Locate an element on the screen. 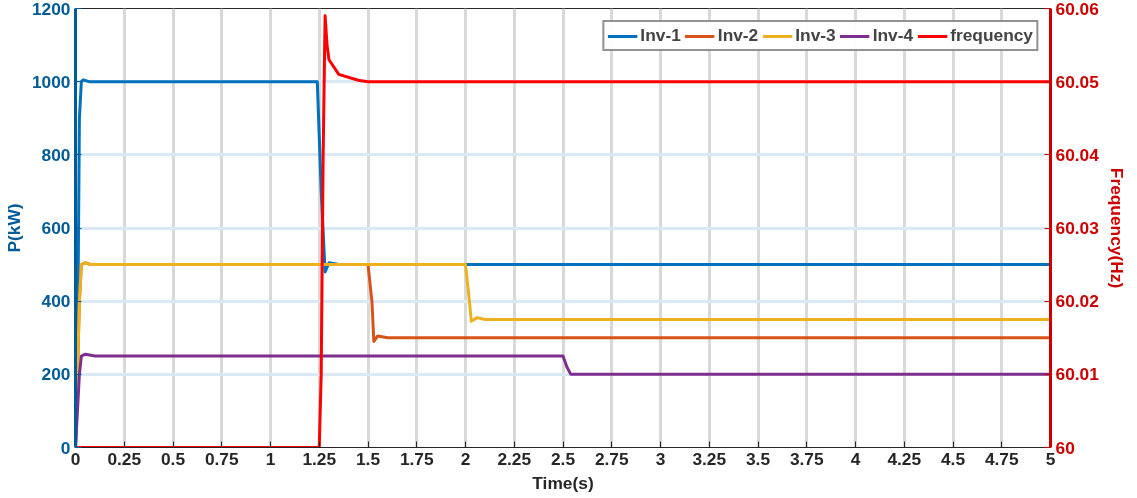 The height and width of the screenshot is (498, 1137). x-tick-label: 2 is located at coordinates (465, 458).